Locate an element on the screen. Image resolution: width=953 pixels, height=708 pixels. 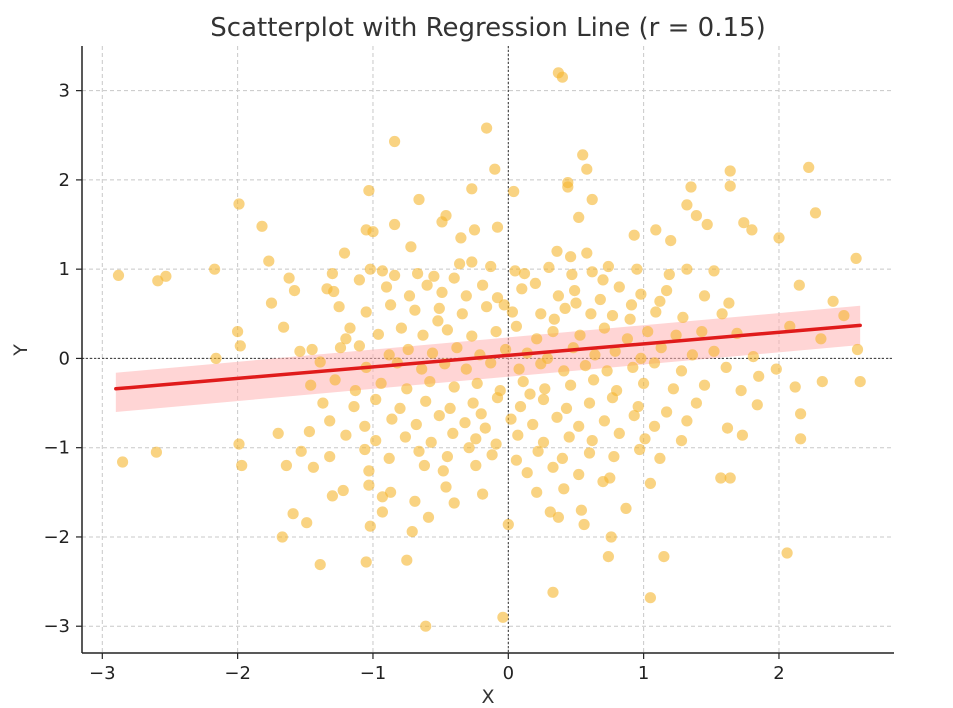
x-tick-label: 1 is located at coordinates (643, 673).